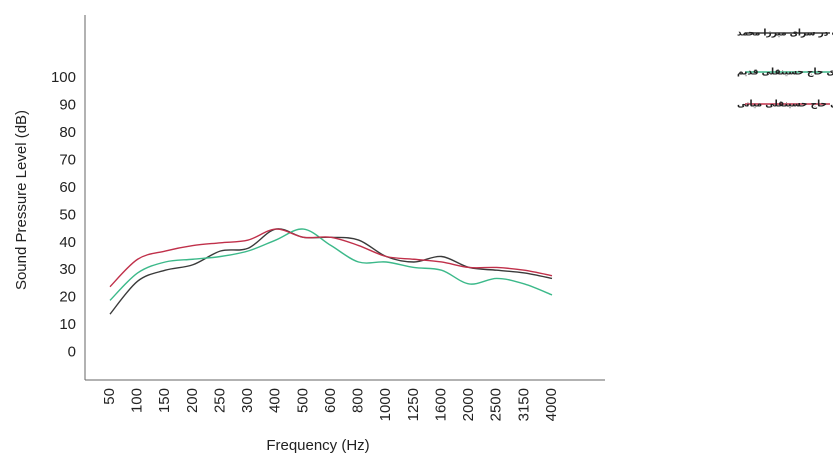 The height and width of the screenshot is (462, 833). I want to click on y-tick-label: 0, so click(72, 352).